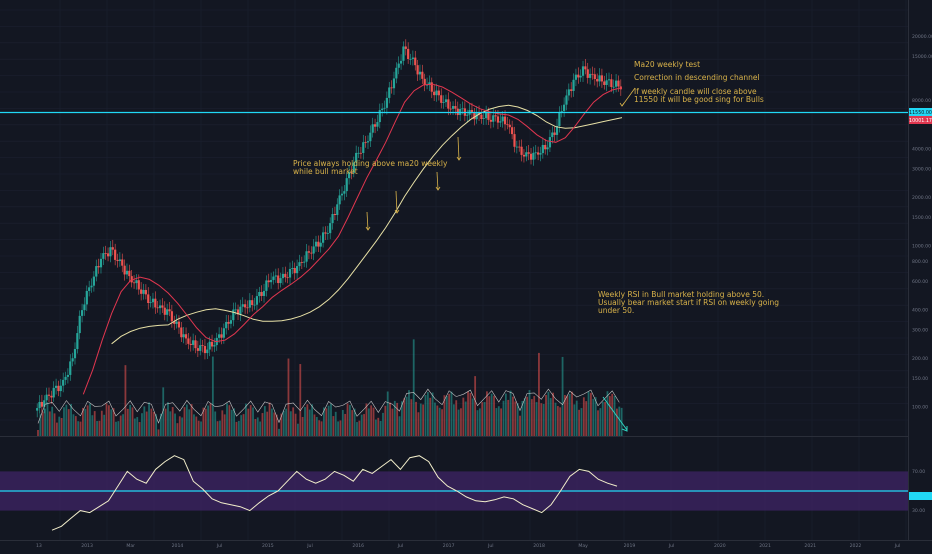  I want to click on annotation-arrowhead, so click(459, 158).